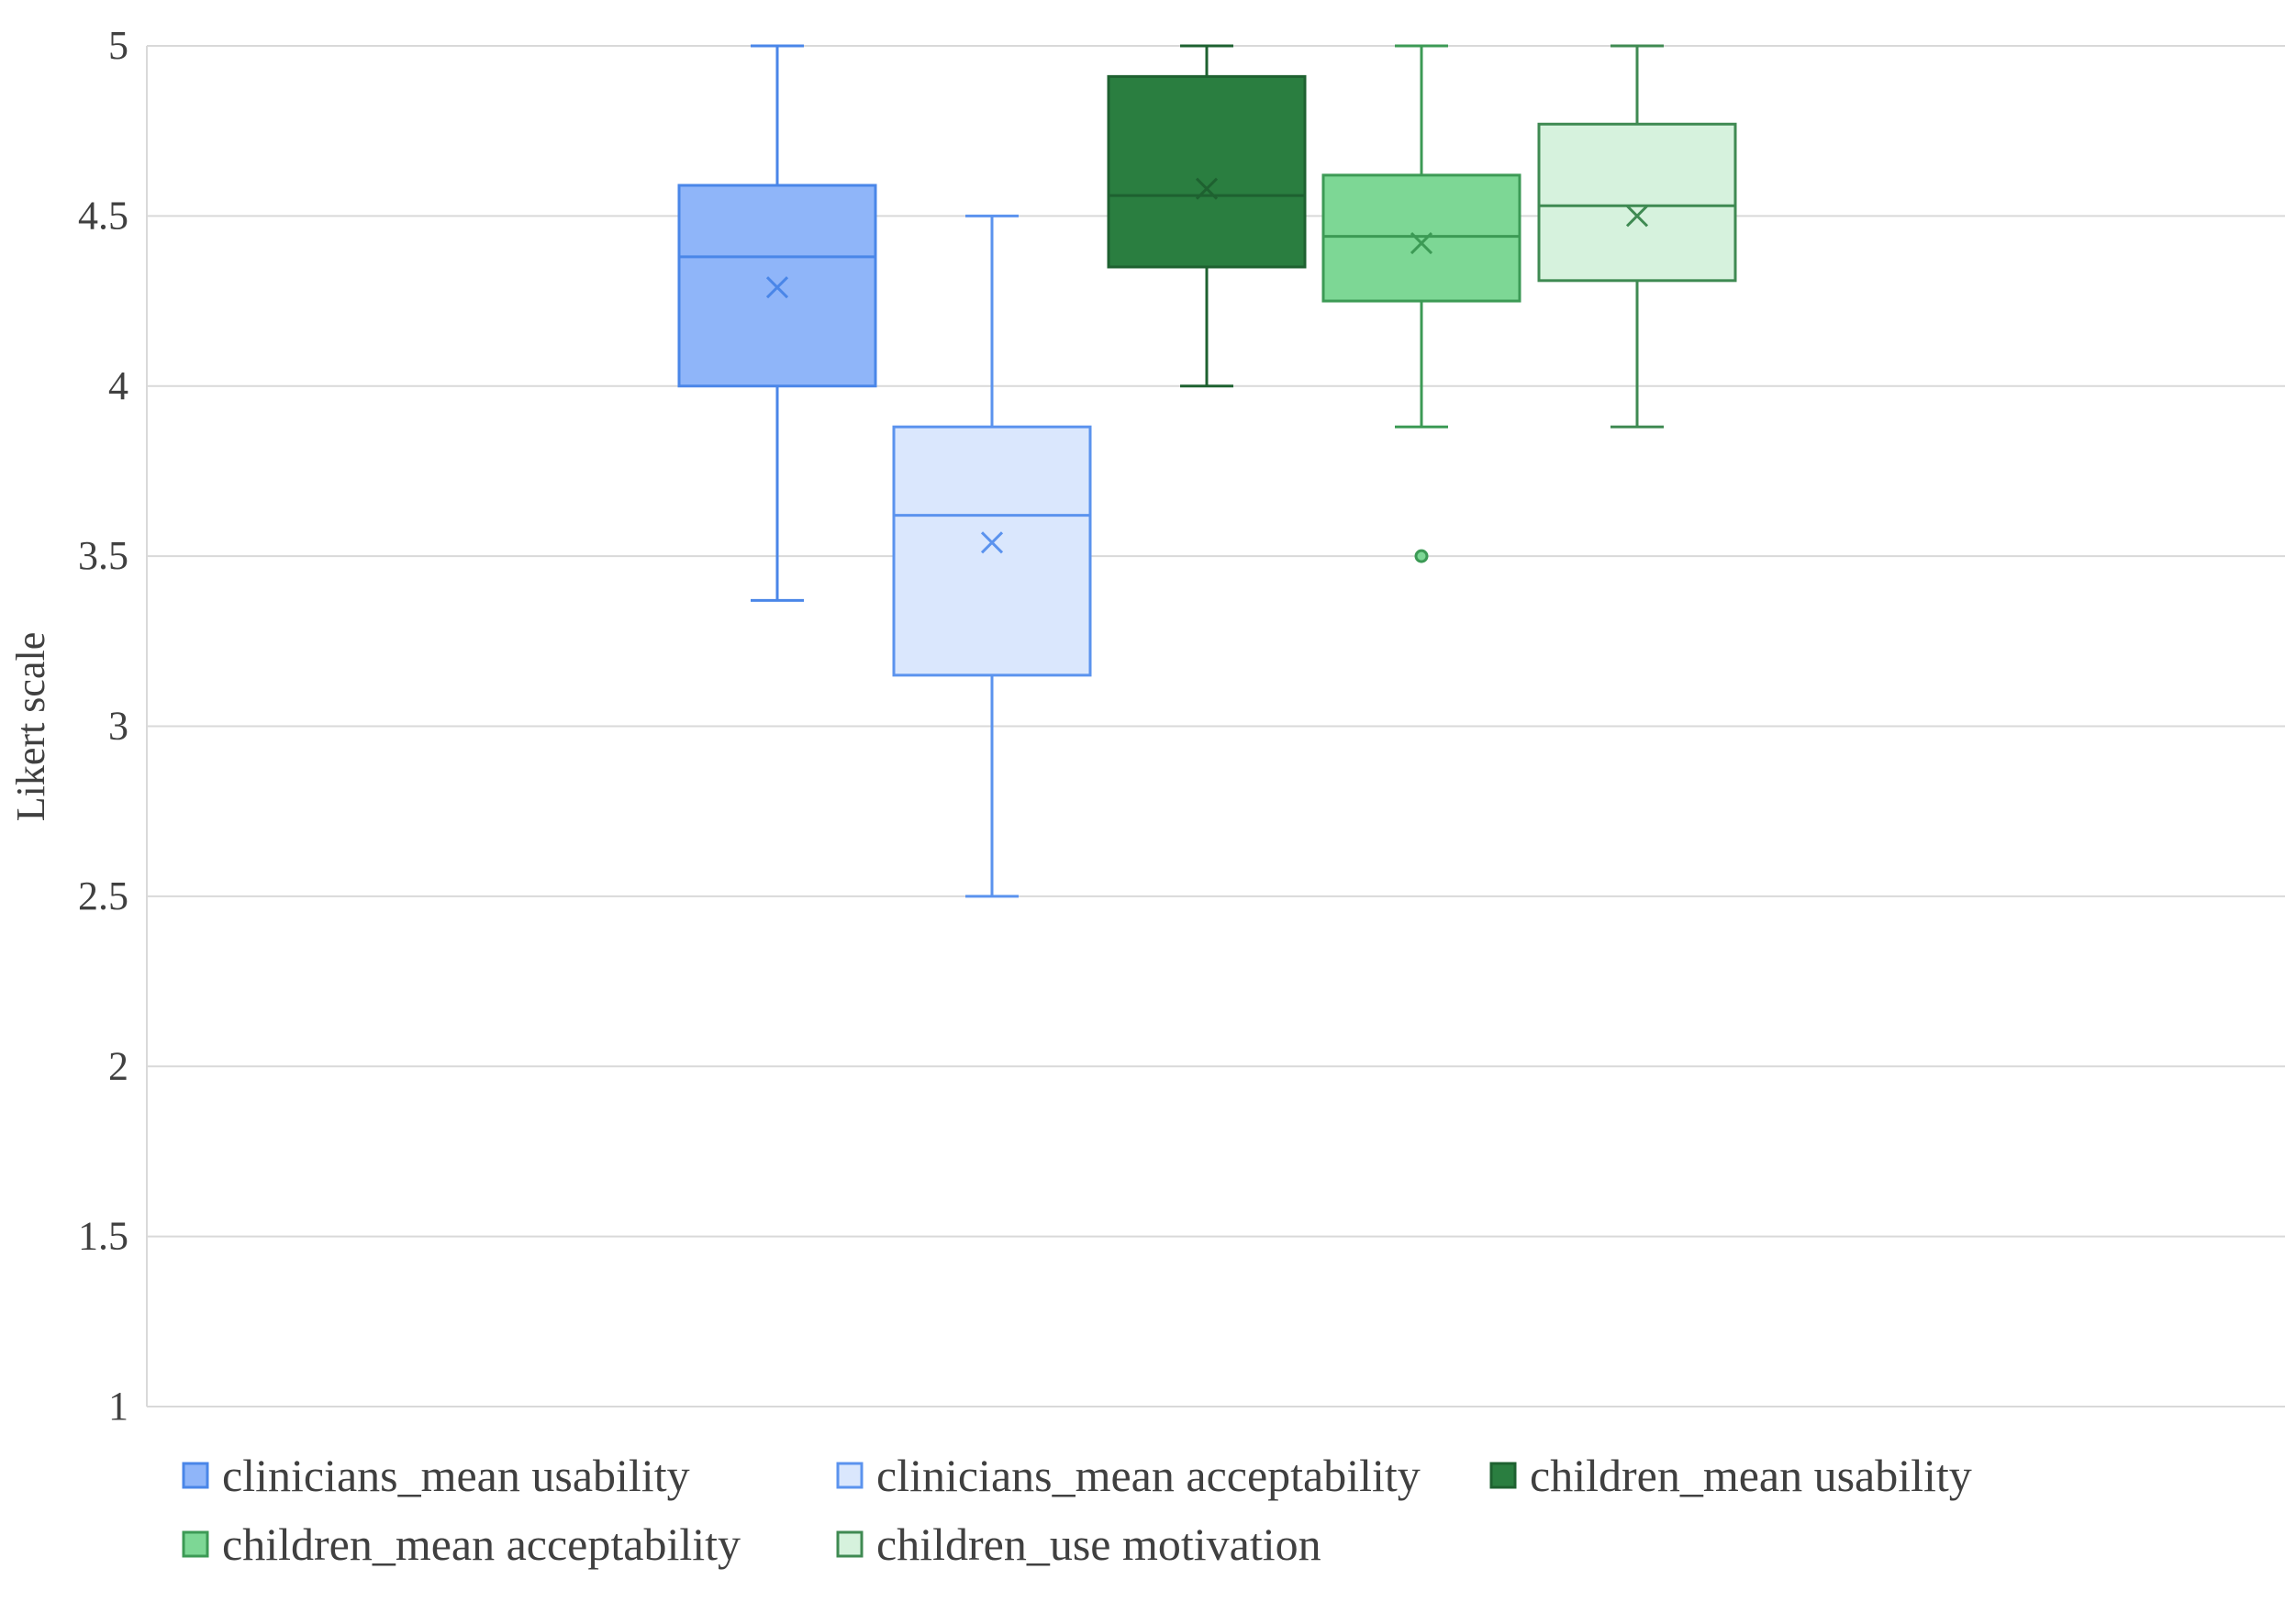  I want to click on legend-item: children_mean usability, so click(1730, 1475).